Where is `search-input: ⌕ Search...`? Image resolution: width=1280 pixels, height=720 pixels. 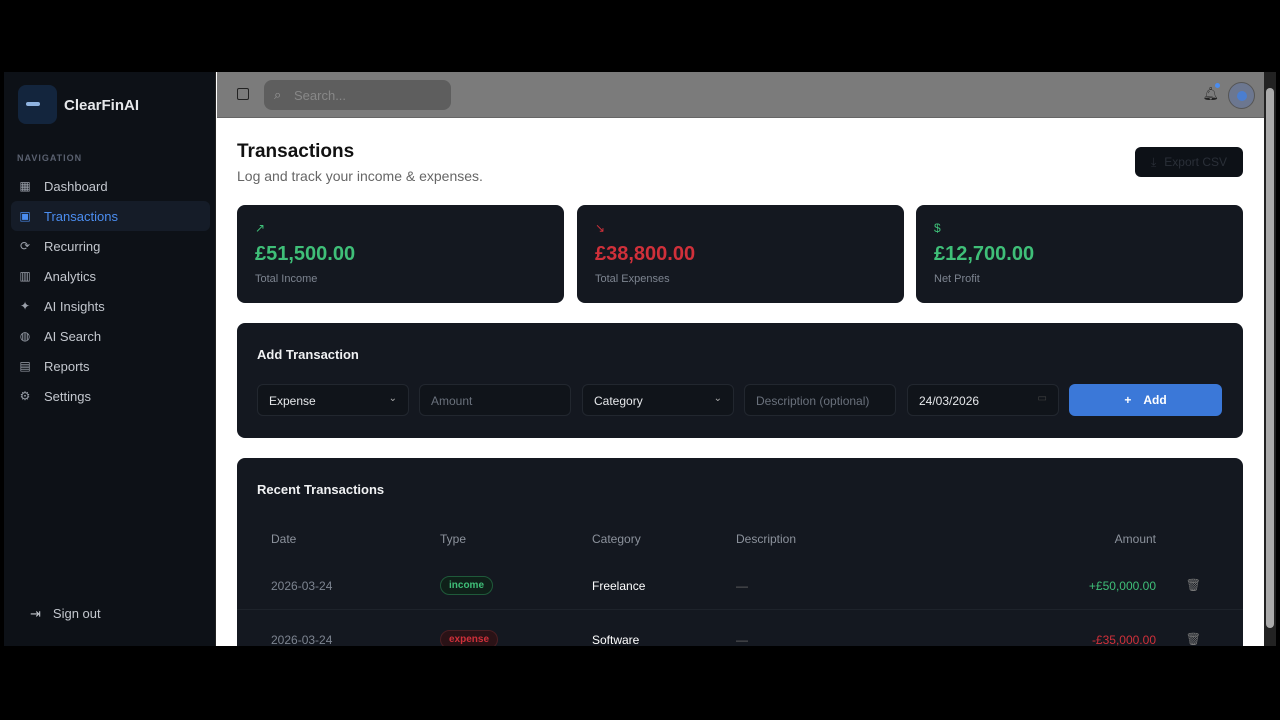 search-input: ⌕ Search... is located at coordinates (357, 95).